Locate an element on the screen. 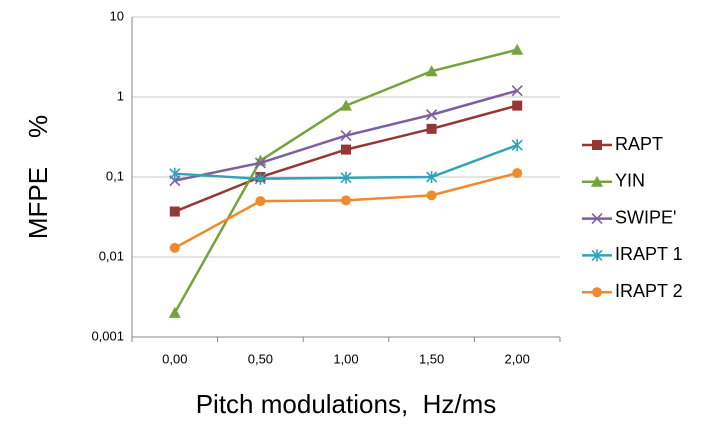 The width and height of the screenshot is (709, 441). legend-text: IRAPT 1 is located at coordinates (649, 254).